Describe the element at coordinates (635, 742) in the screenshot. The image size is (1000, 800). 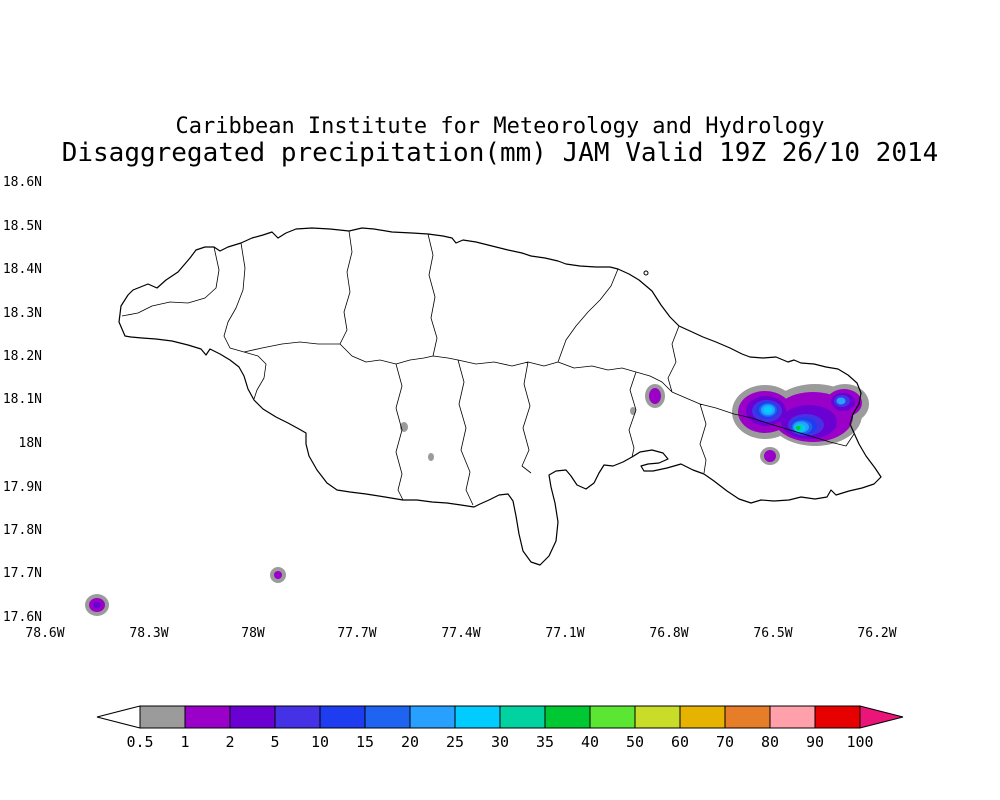
I see `legend-tick-label: 50` at that location.